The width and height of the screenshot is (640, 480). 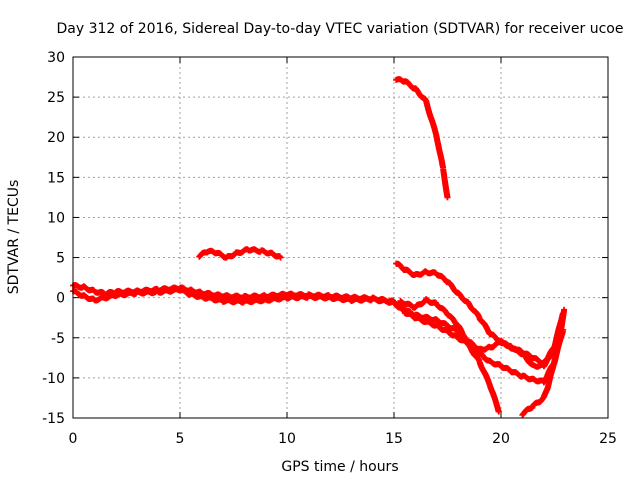 I want to click on y-tick-label: 30, so click(x=56, y=58).